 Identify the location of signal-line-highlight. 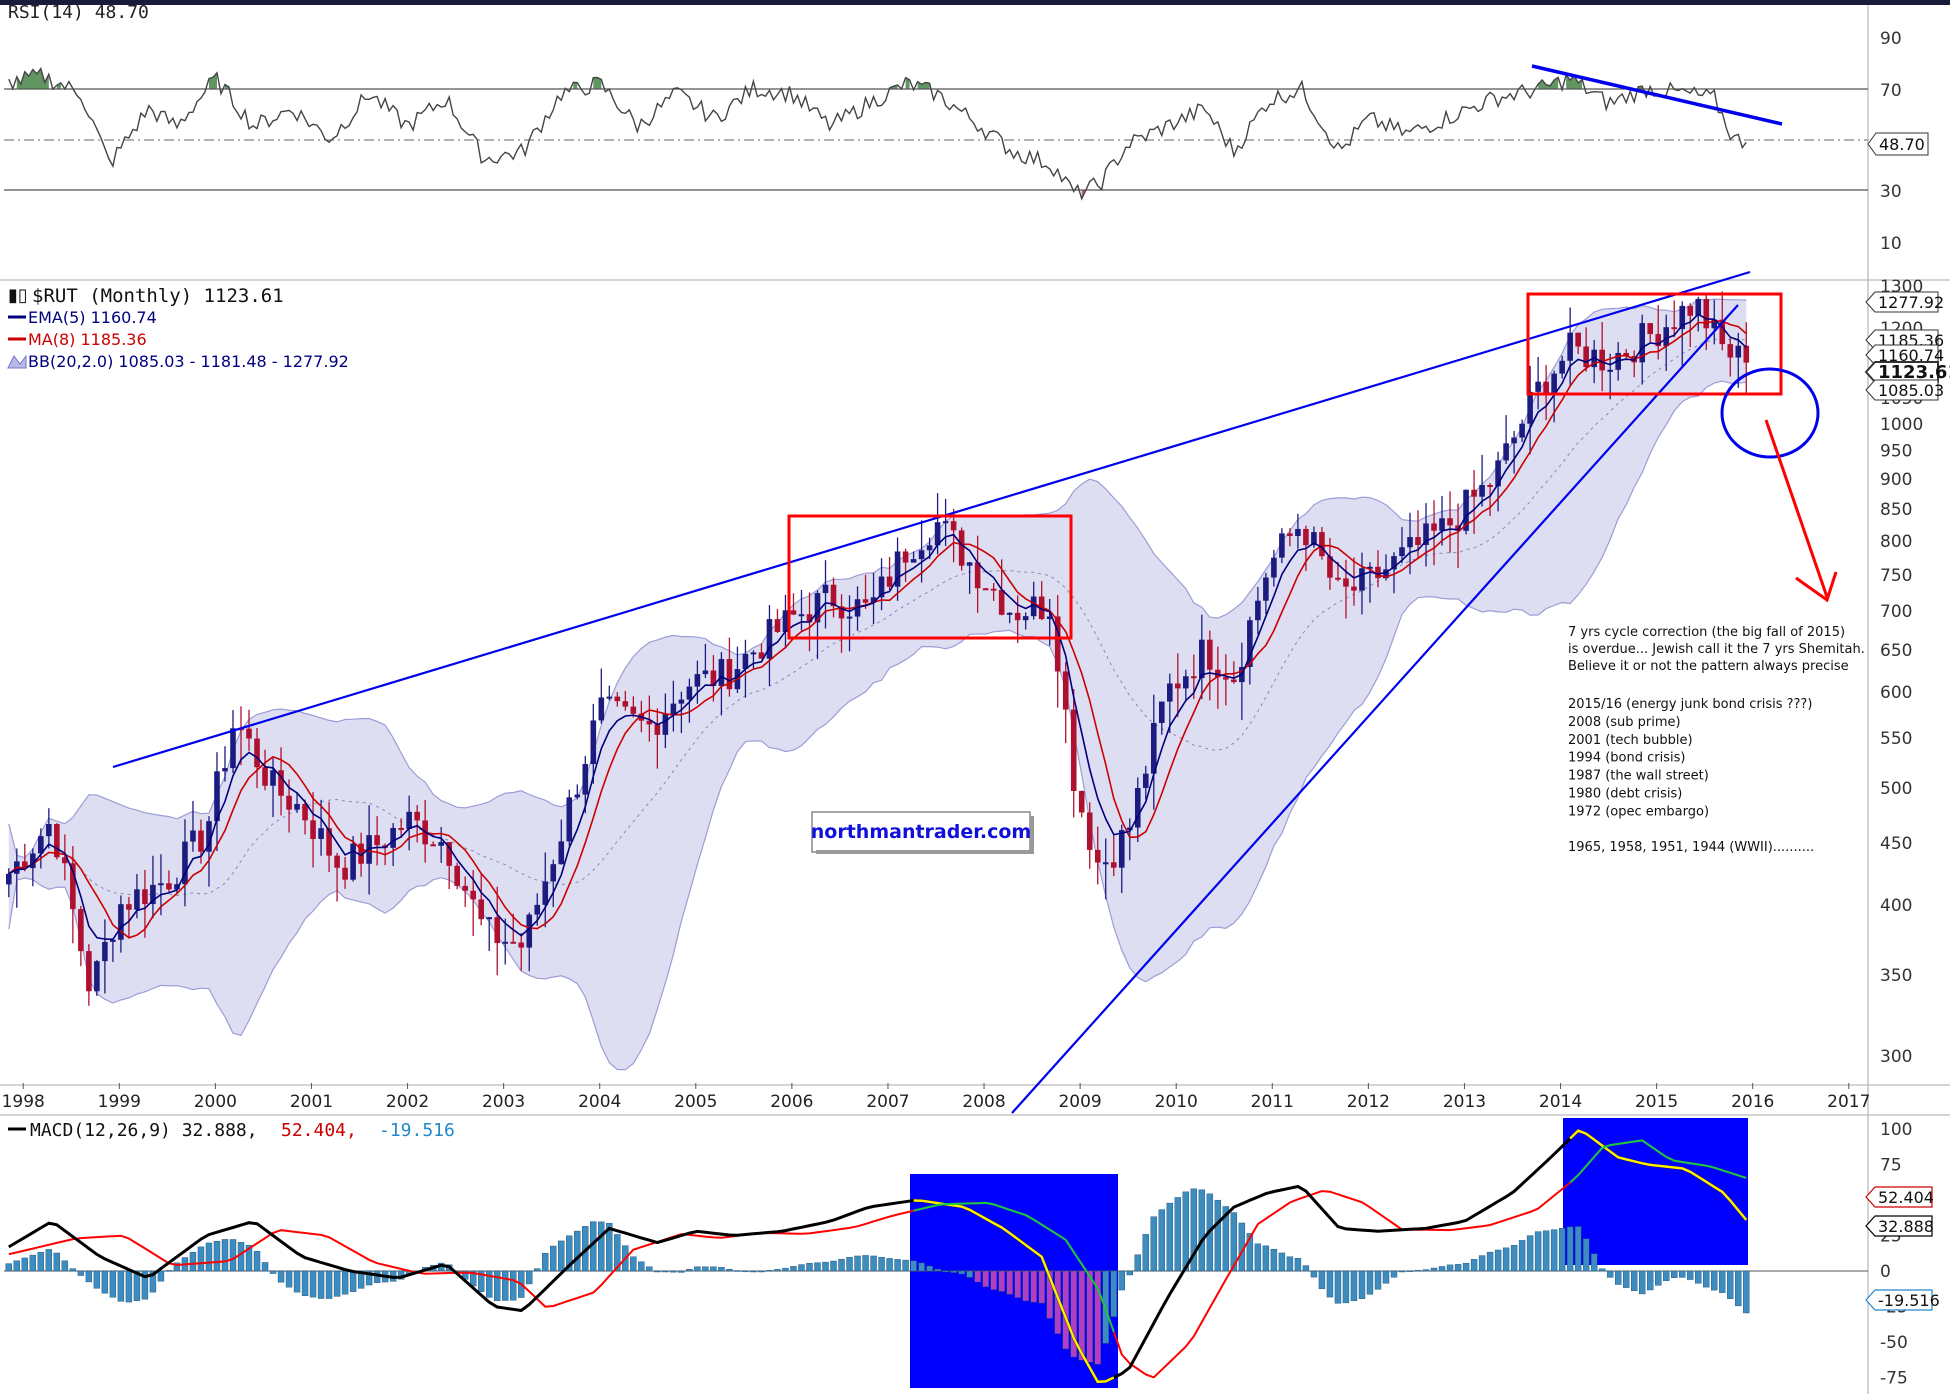
(1014, 1267).